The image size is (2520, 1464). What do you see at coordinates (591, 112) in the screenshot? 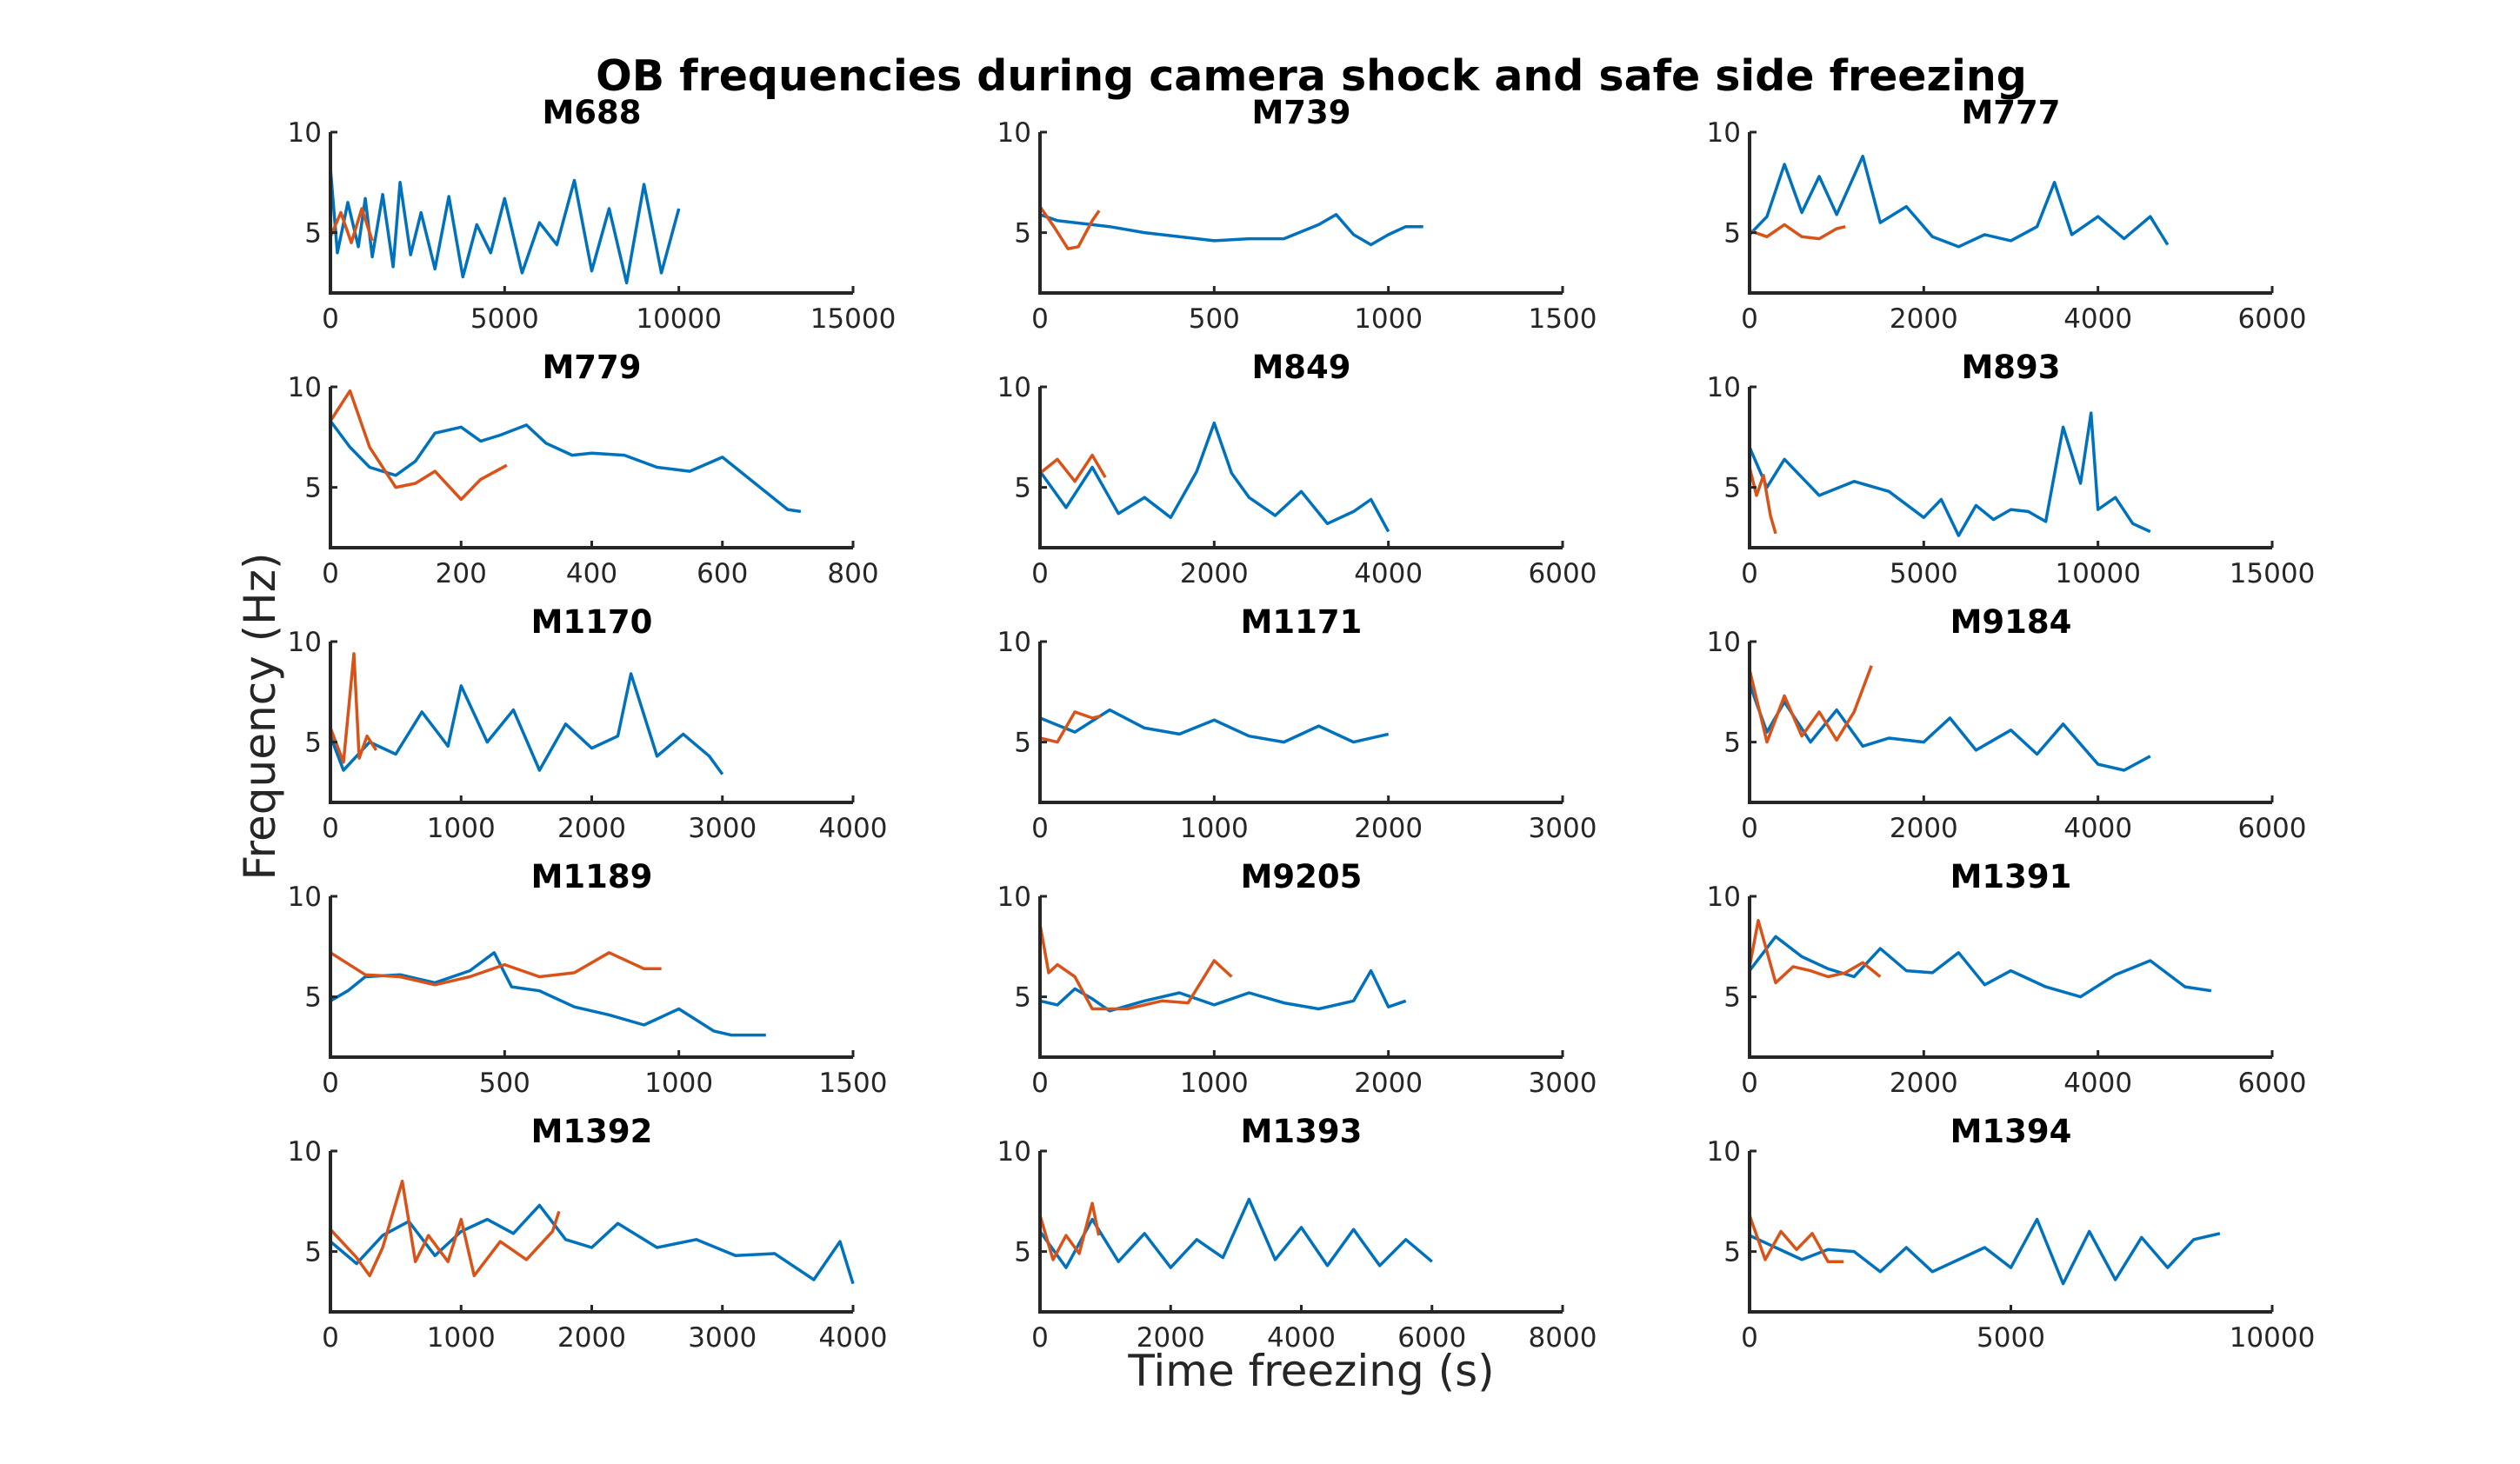
I see `subplot-title: M688` at bounding box center [591, 112].